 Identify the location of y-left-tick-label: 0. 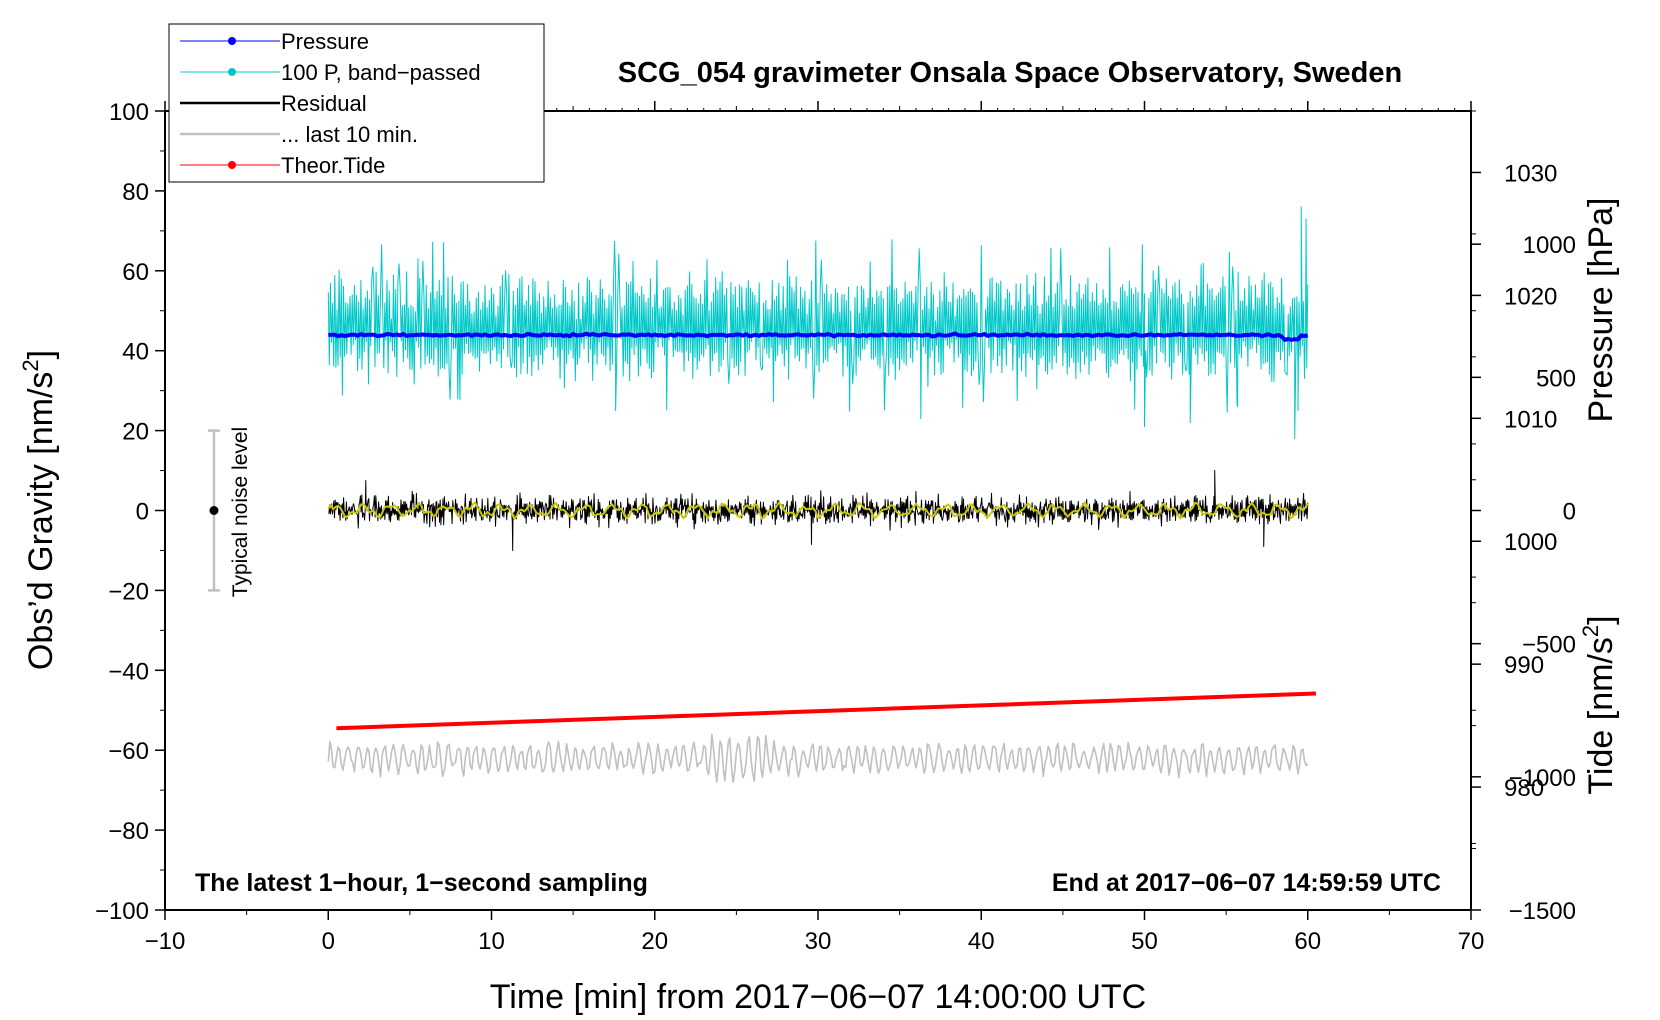
(142, 512).